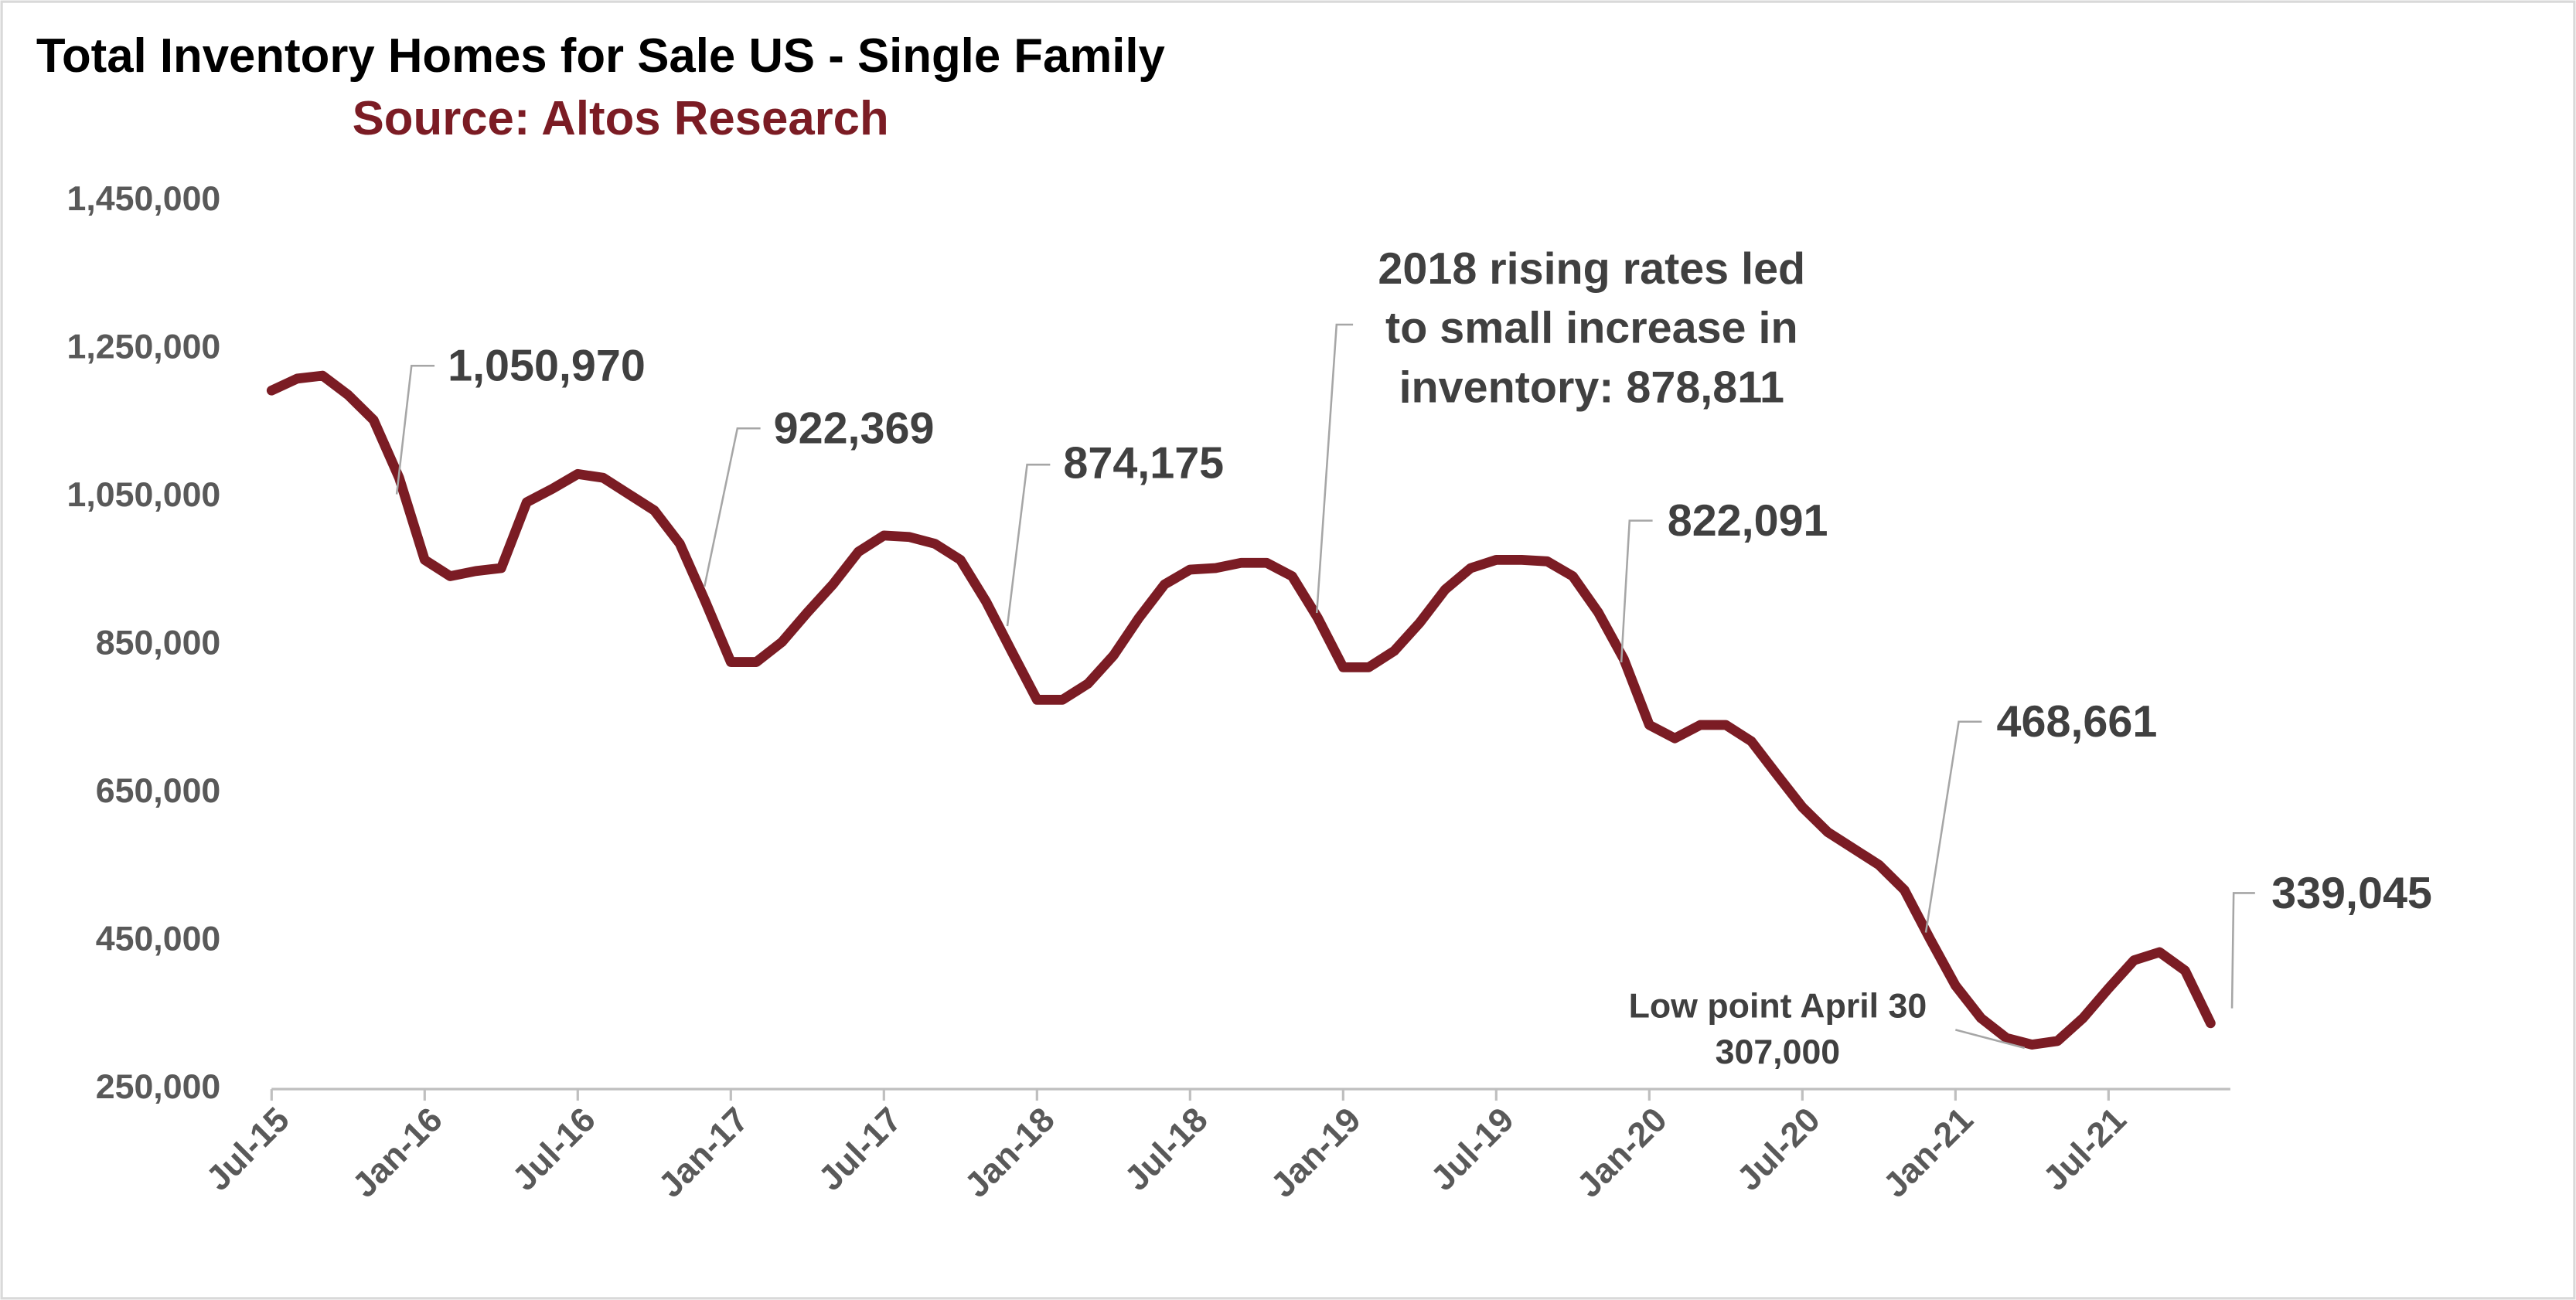 This screenshot has height=1300, width=2576. What do you see at coordinates (2351, 893) in the screenshot?
I see `annotation: 339,045` at bounding box center [2351, 893].